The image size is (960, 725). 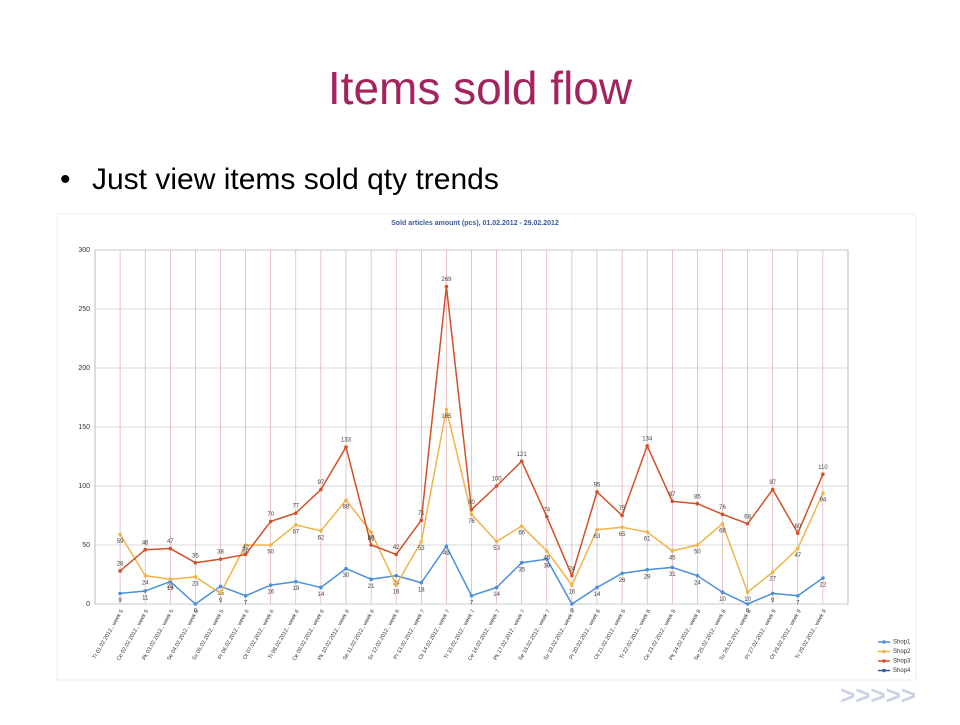 I want to click on data-label: 87, so click(x=672, y=495).